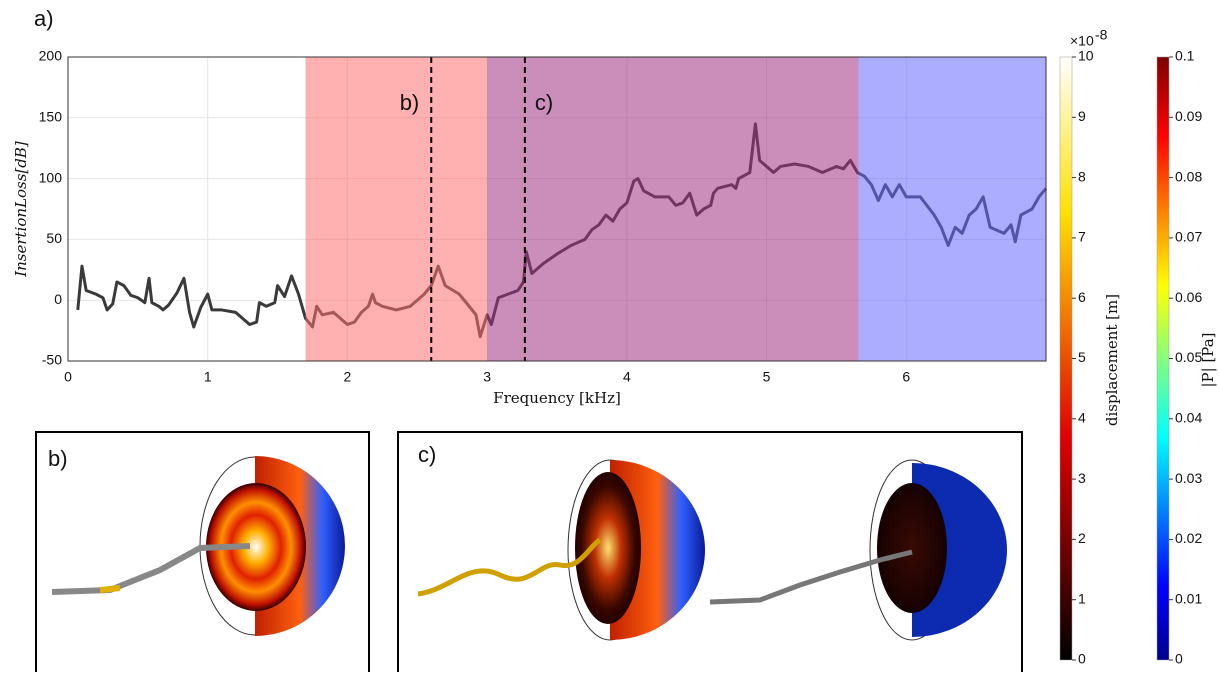 This screenshot has height=677, width=1219. What do you see at coordinates (1082, 41) in the screenshot?
I see `colorbar-multiplier: ×10` at bounding box center [1082, 41].